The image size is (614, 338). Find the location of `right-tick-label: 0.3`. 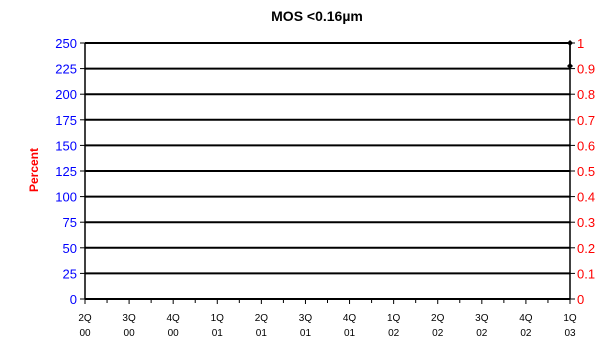

right-tick-label: 0.3 is located at coordinates (586, 222).